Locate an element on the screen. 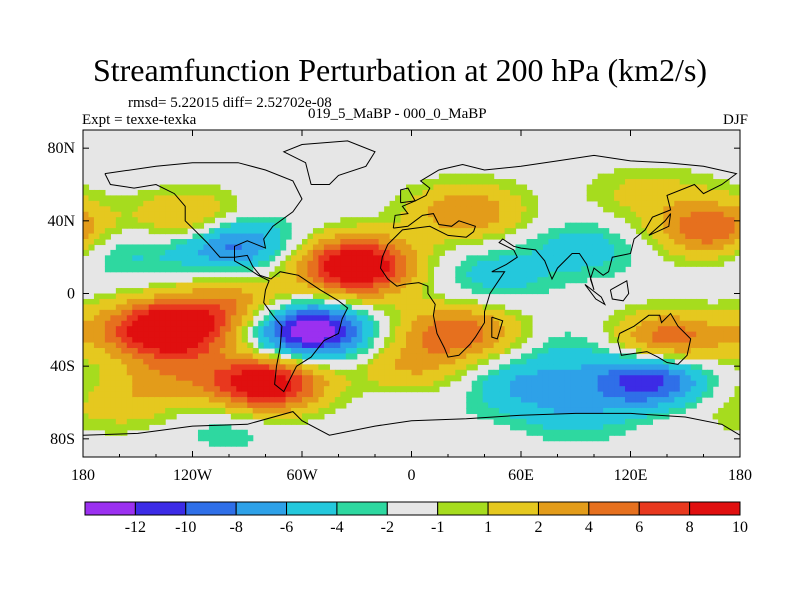  colorbar-label: -6 is located at coordinates (286, 527).